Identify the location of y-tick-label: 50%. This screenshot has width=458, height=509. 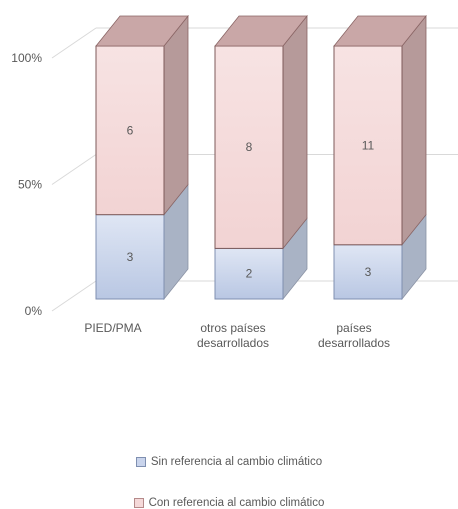
(30, 185).